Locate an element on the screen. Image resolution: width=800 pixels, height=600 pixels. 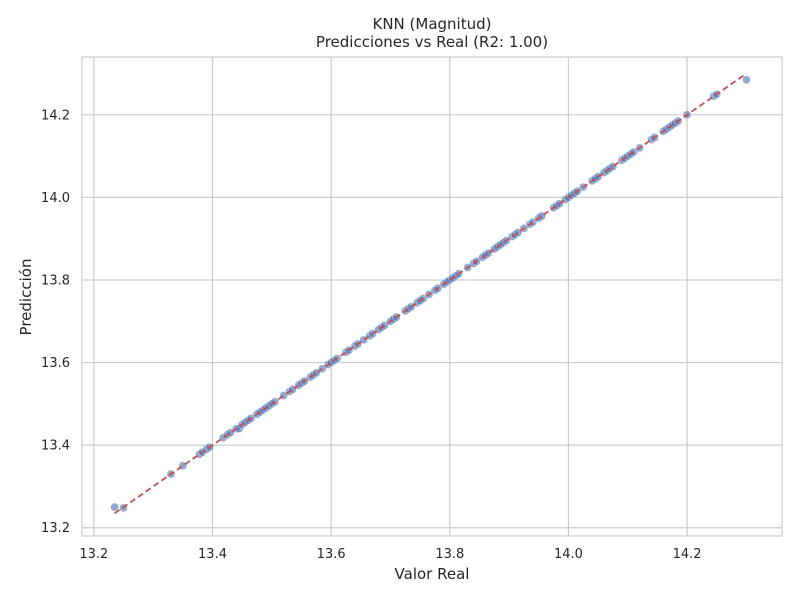
y-tick-labels: 13.2 13.4 13.6 13.8 14.0 14.2 is located at coordinates (55, 322).